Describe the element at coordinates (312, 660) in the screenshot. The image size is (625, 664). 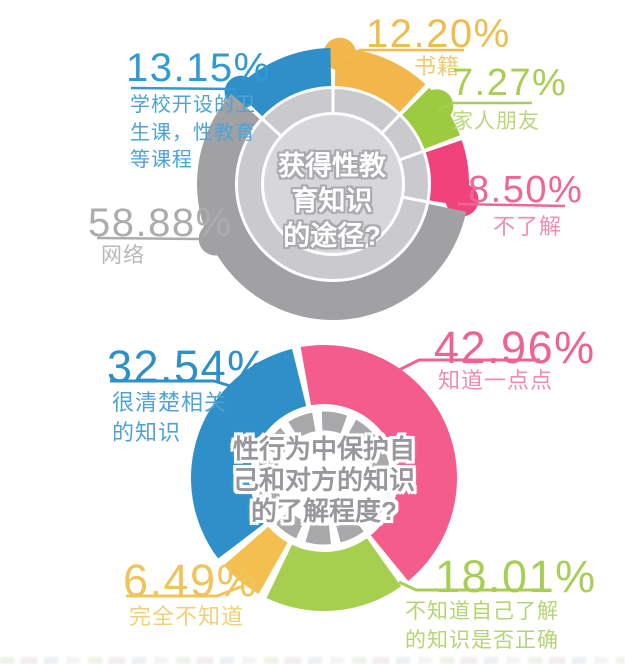
I see `cropped-text-strip` at that location.